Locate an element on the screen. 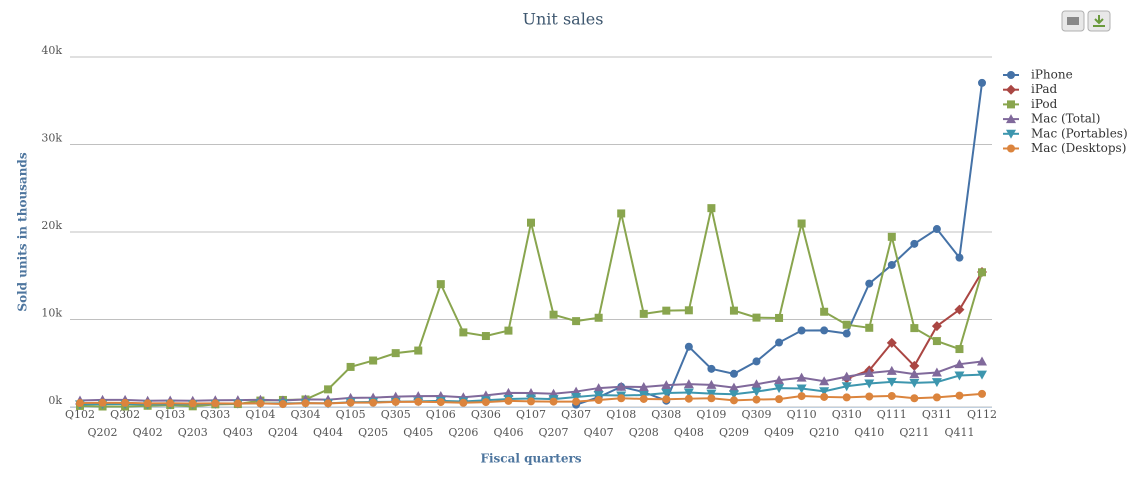 The image size is (1127, 477). x-tick-label: Q305 is located at coordinates (396, 414).